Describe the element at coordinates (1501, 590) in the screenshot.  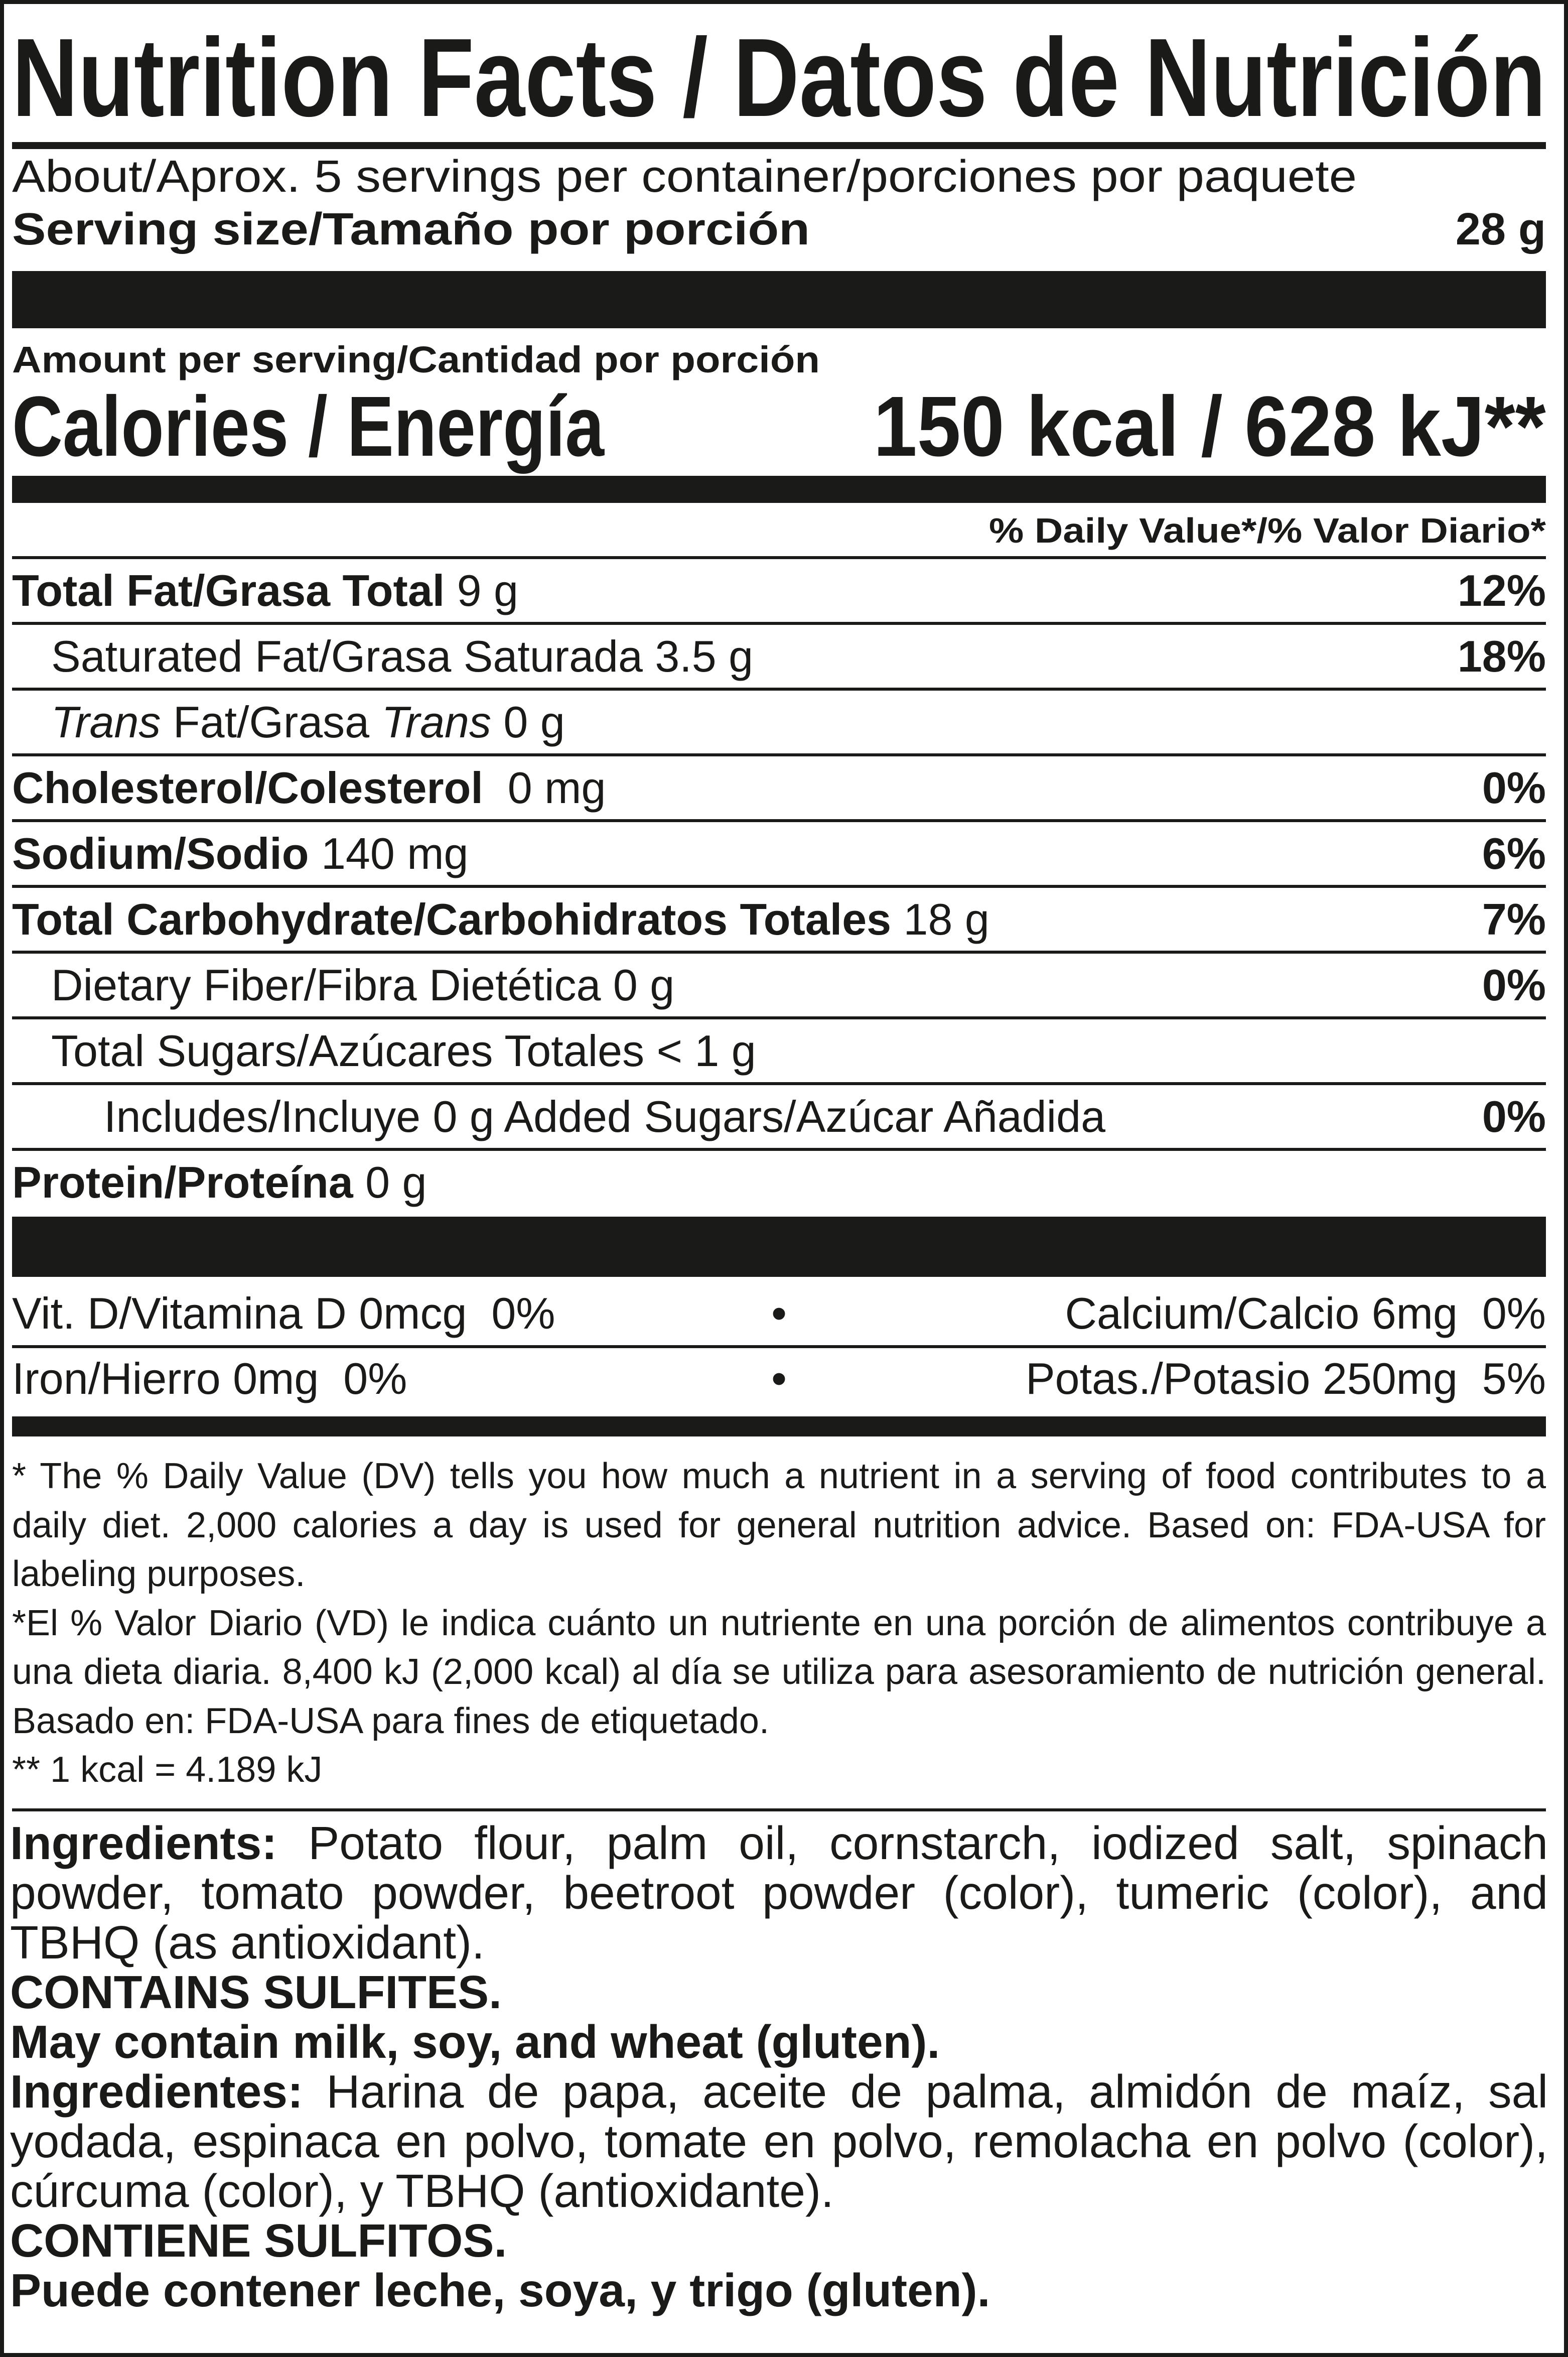
I see `daily-value-percent: 12%` at that location.